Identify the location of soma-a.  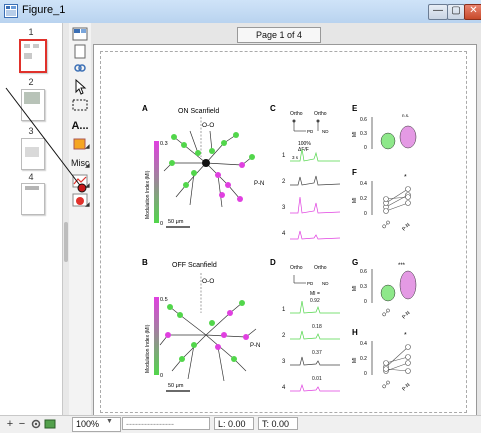
(206, 163).